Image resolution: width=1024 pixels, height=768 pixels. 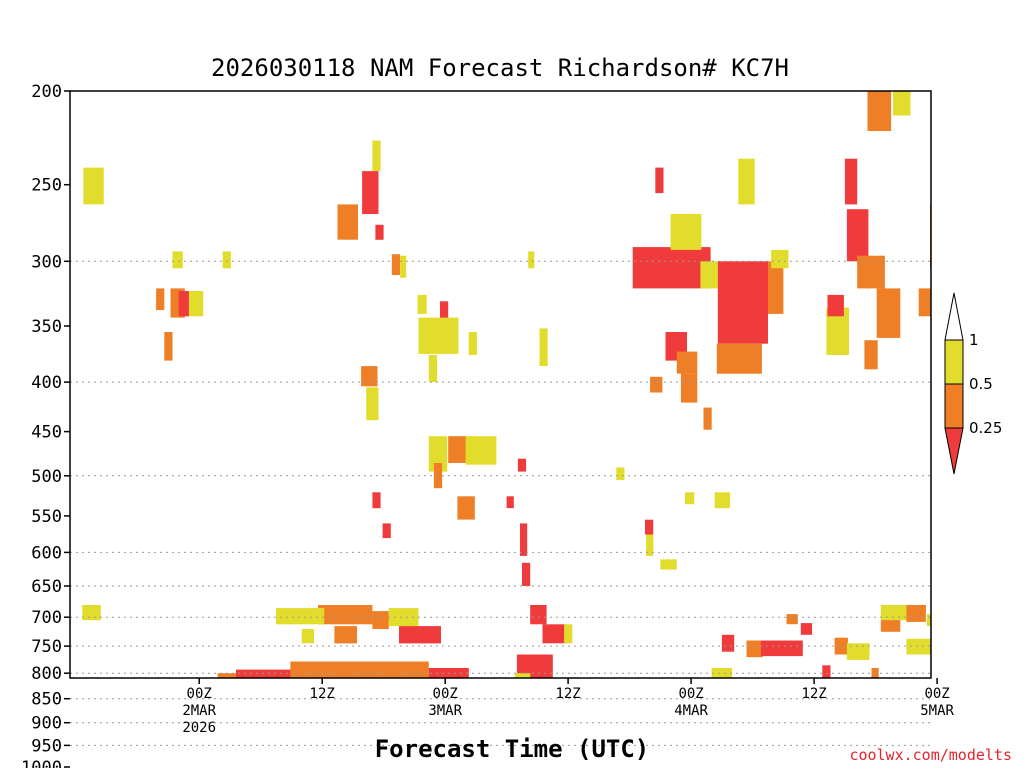 I want to click on y-tick-label: 300, so click(x=46, y=262).